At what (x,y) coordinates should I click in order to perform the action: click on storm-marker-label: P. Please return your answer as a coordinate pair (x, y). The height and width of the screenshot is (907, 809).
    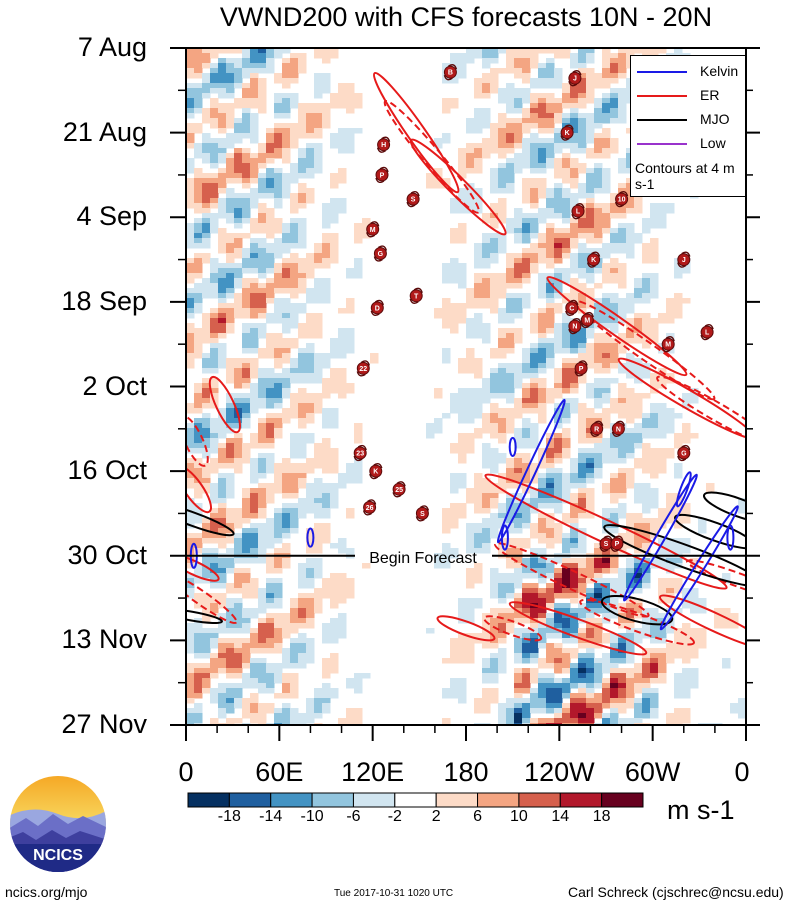
    Looking at the image, I should click on (581, 369).